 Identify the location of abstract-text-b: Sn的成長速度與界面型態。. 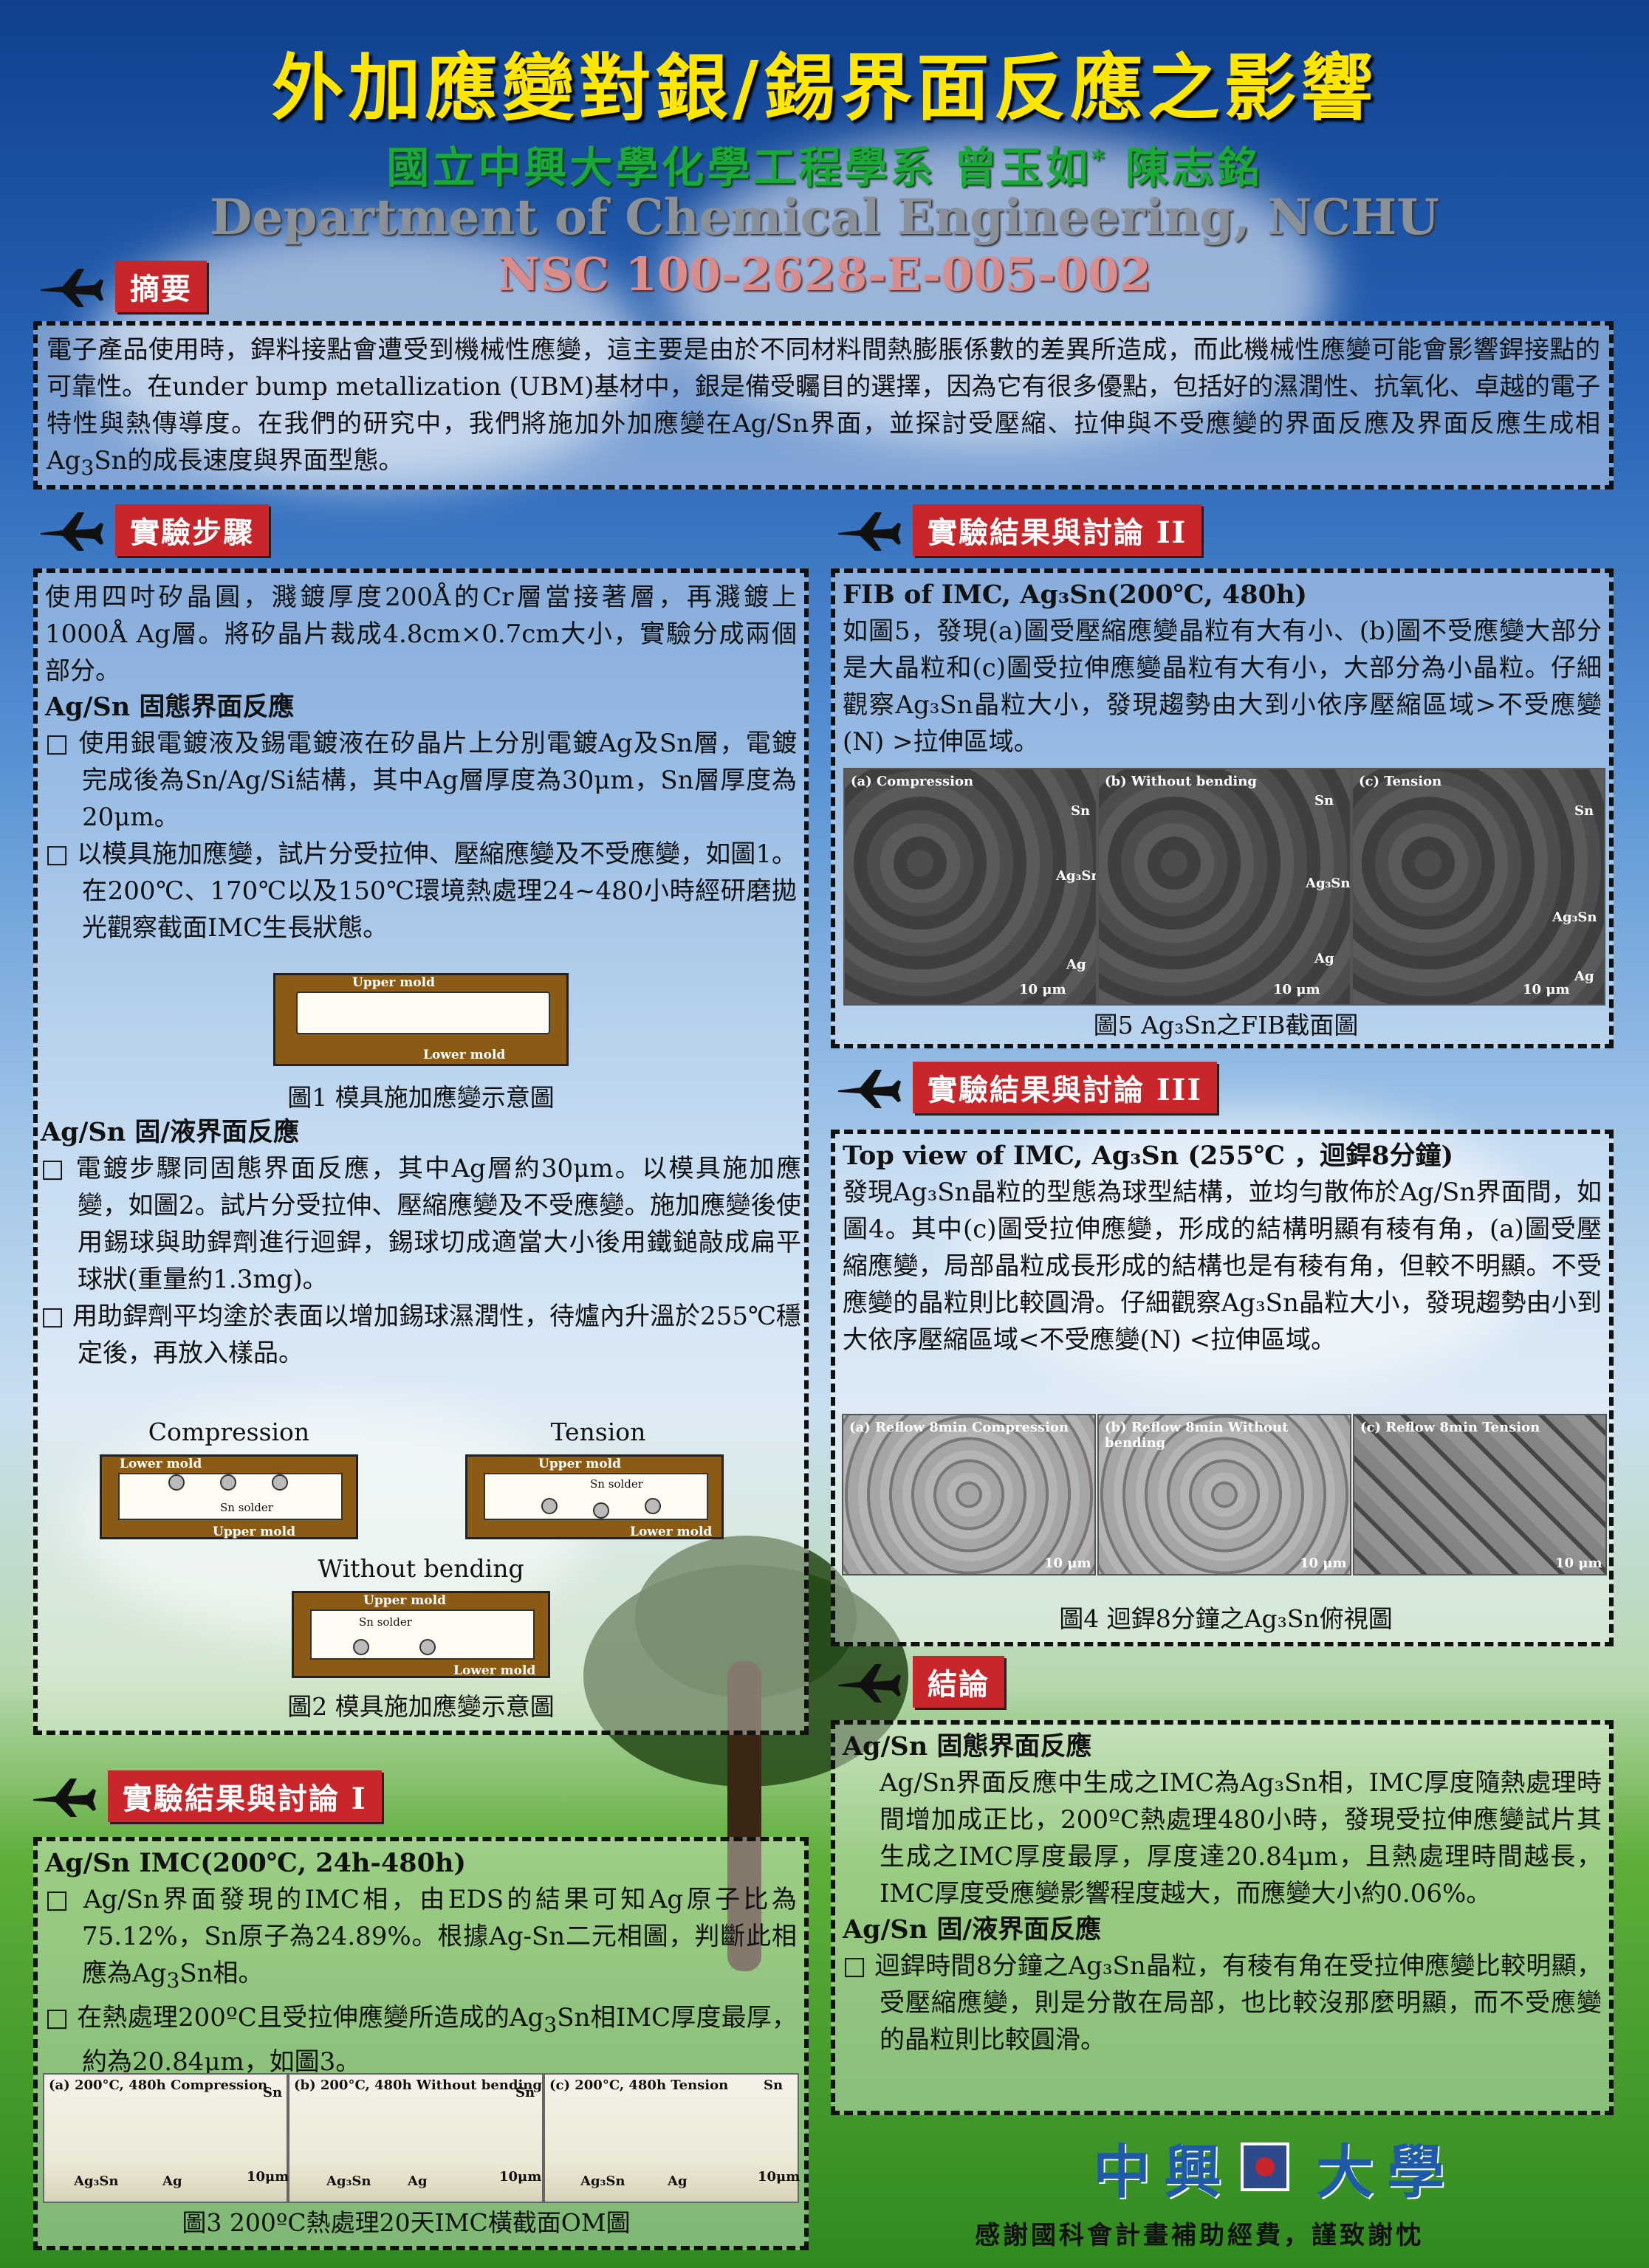
(249, 460).